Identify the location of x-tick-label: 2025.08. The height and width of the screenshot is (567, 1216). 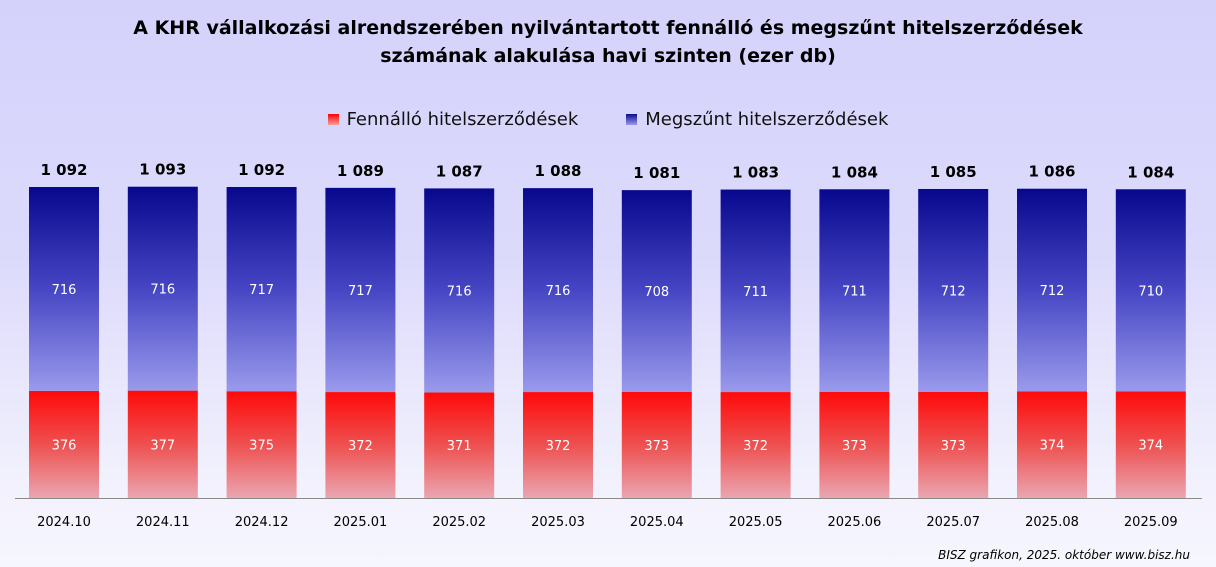
(1052, 522).